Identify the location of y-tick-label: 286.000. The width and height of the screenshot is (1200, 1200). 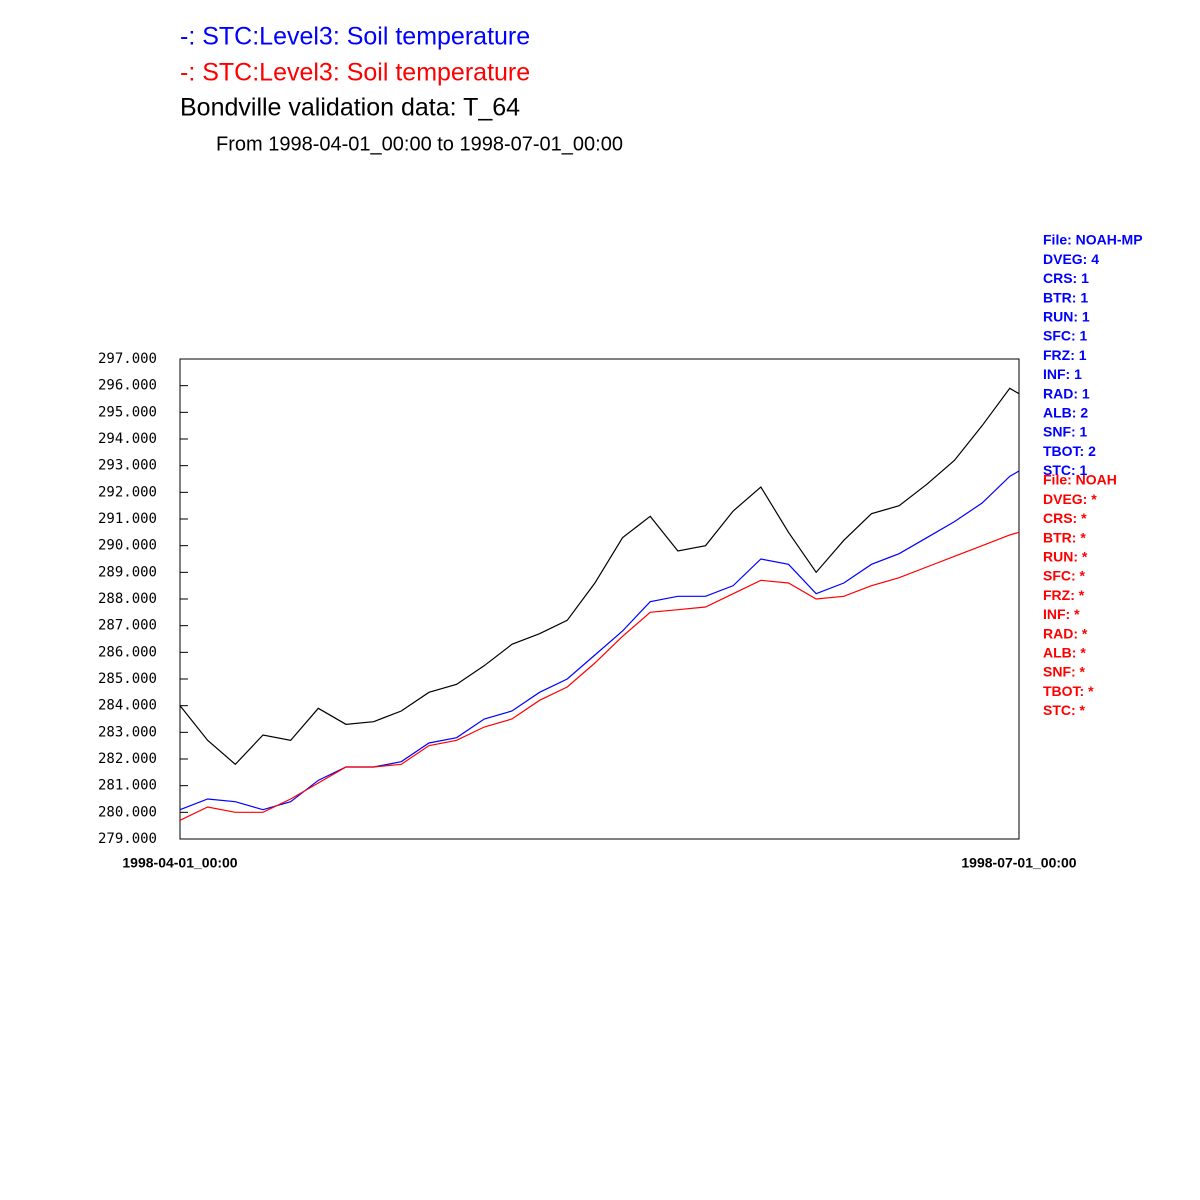
(127, 652).